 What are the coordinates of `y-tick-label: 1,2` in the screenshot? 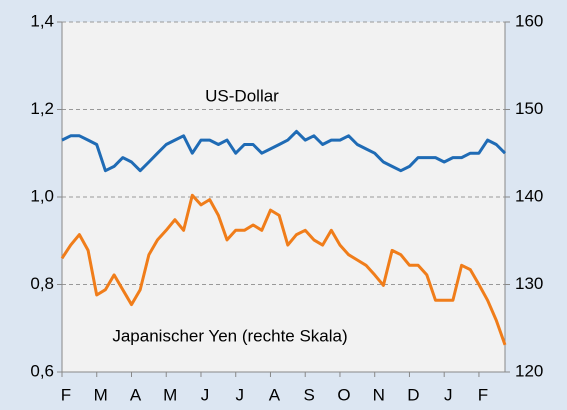 It's located at (42, 108).